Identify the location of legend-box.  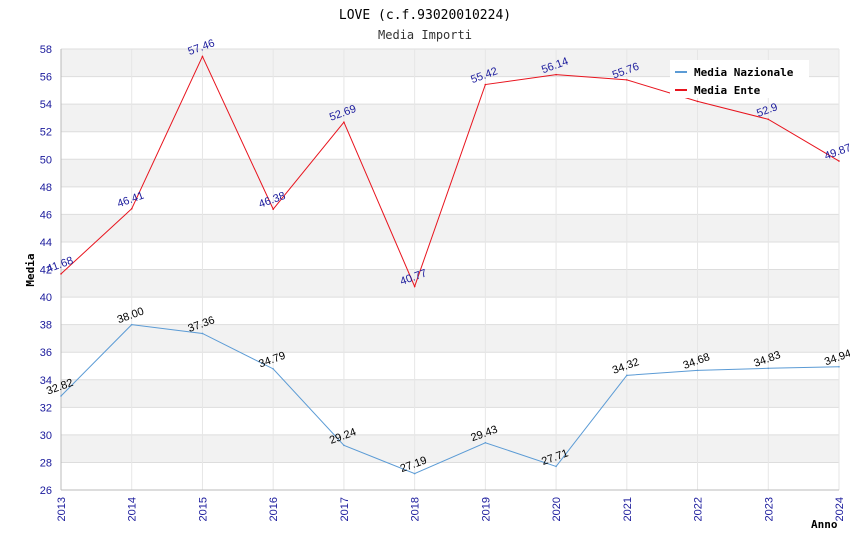
(739, 79).